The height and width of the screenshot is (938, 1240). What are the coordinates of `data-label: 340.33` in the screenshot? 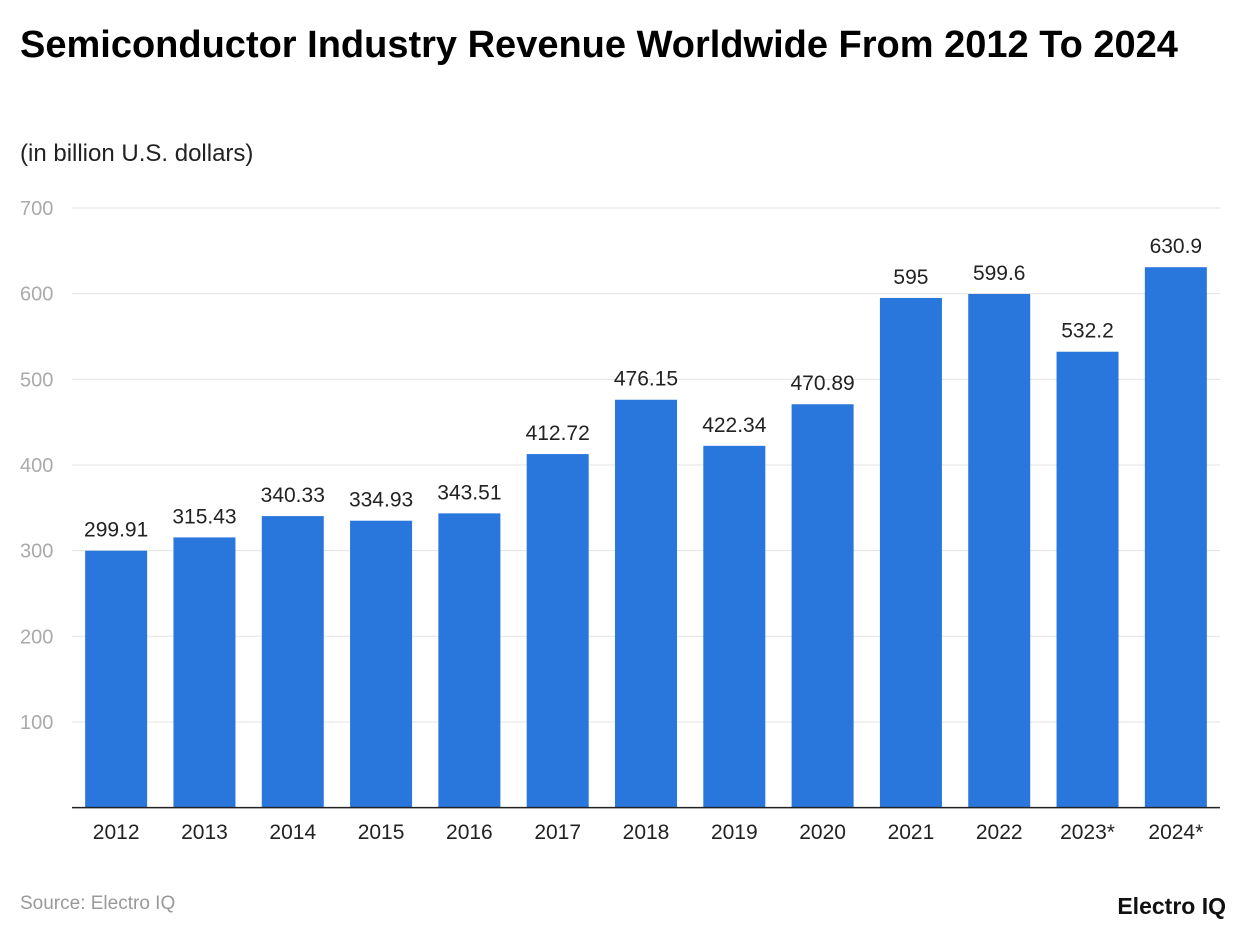 It's located at (293, 495).